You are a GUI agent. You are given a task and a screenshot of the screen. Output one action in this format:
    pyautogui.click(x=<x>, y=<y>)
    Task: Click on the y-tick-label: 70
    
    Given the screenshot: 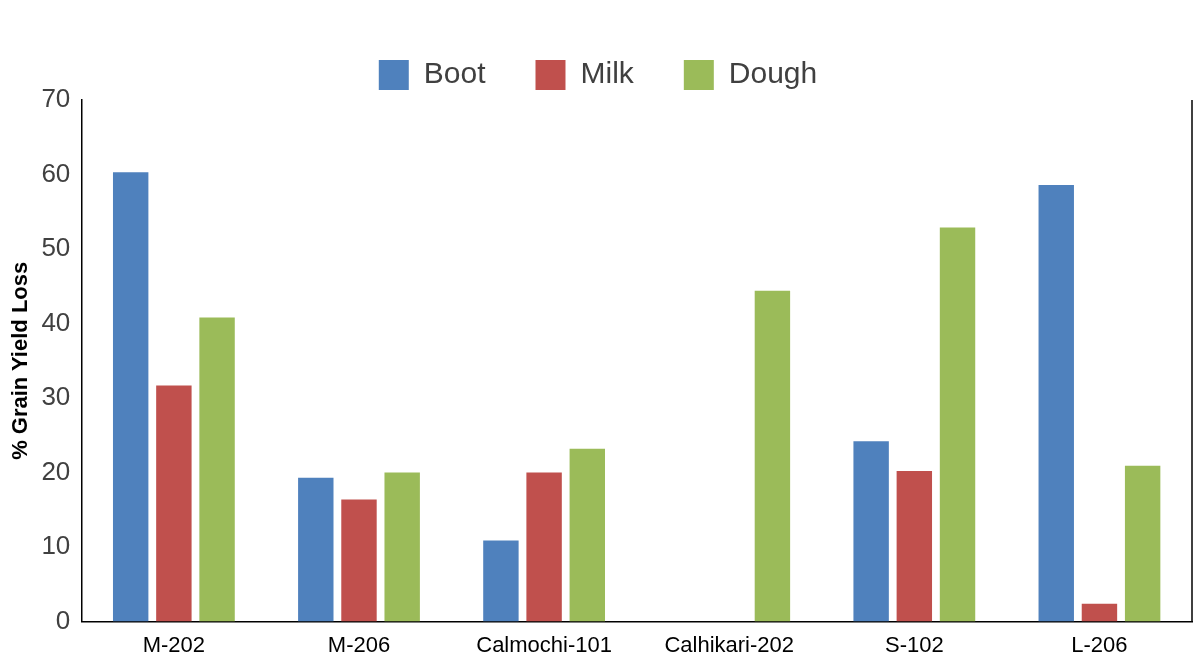 What is the action you would take?
    pyautogui.click(x=56, y=98)
    